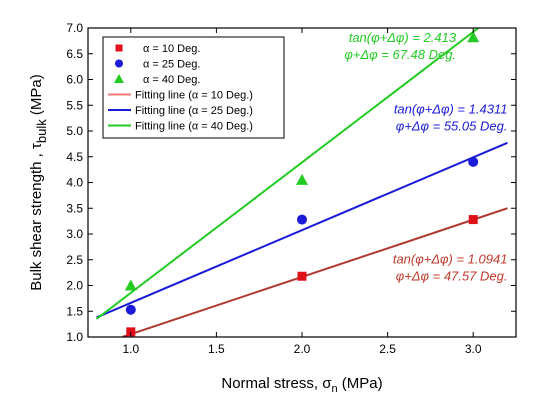 This screenshot has width=550, height=401. I want to click on x-tick-label: 1.0, so click(130, 349).